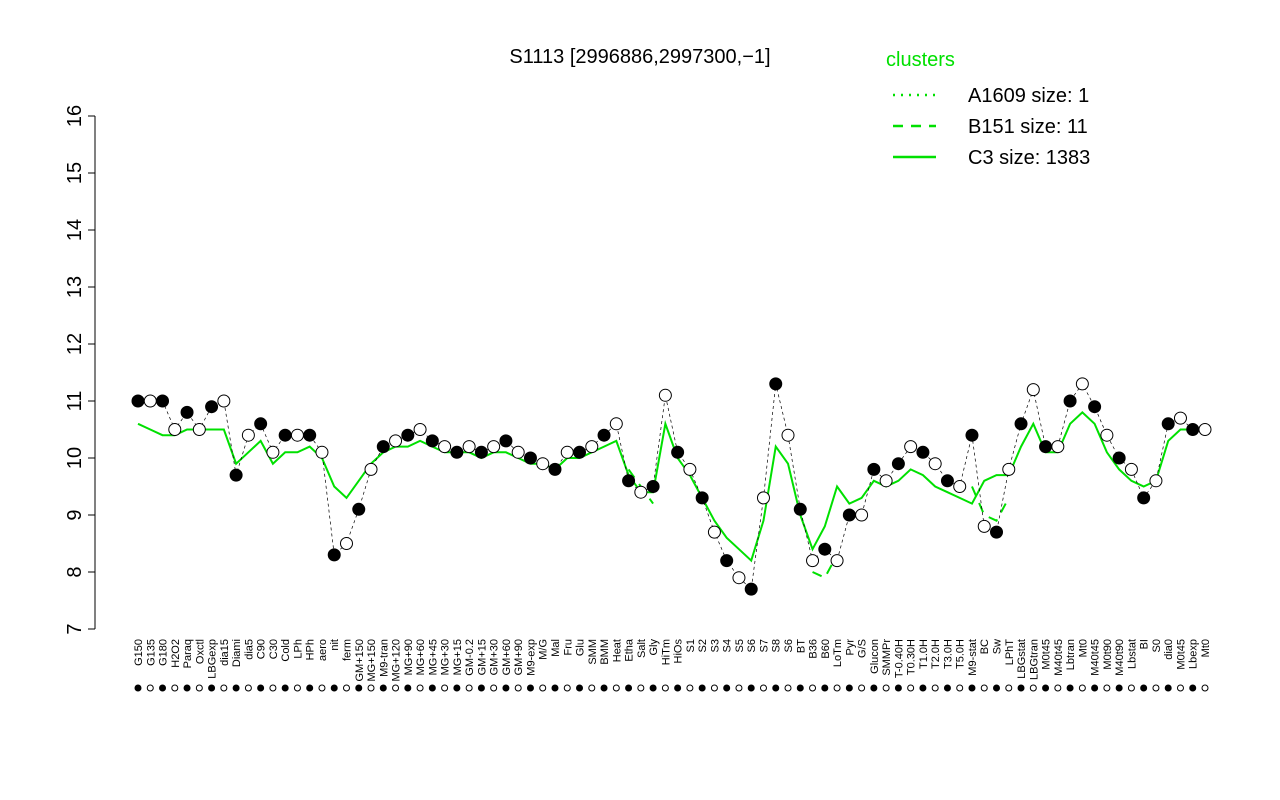 The image size is (1280, 800). Describe the element at coordinates (605, 652) in the screenshot. I see `x-tick-label: BMM` at that location.